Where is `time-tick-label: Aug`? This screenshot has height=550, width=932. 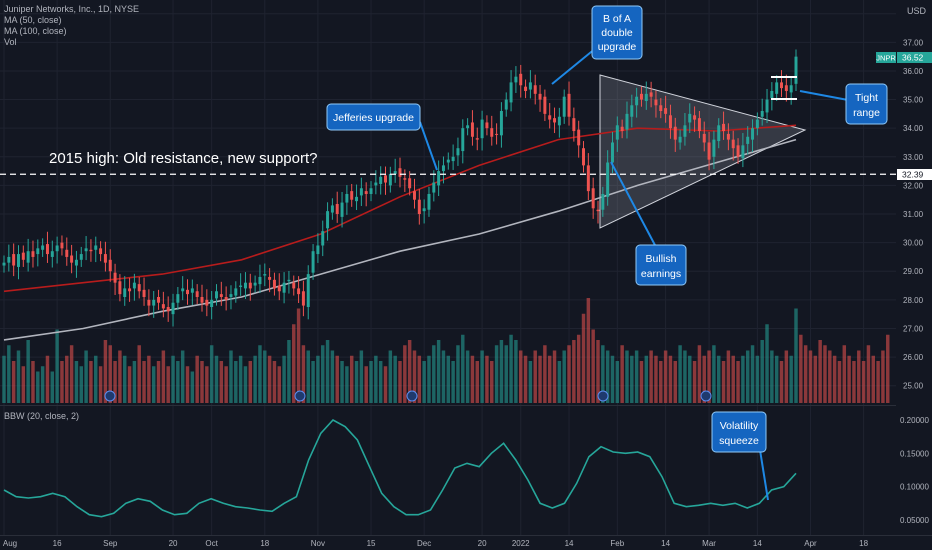 time-tick-label: Aug is located at coordinates (10, 543).